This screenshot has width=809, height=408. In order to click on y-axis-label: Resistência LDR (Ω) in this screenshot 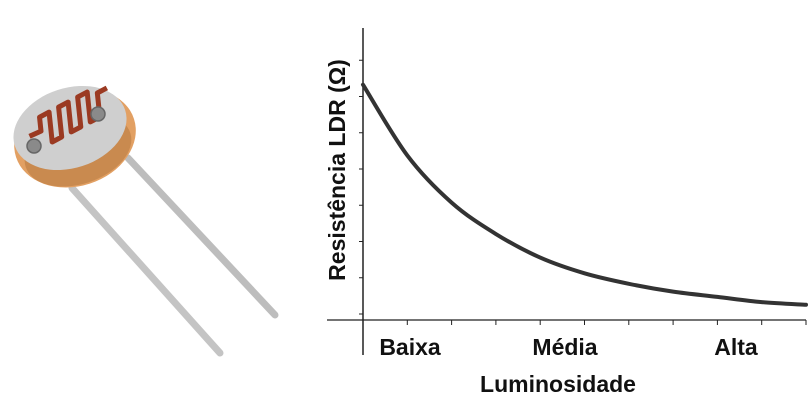, I will do `click(337, 170)`.